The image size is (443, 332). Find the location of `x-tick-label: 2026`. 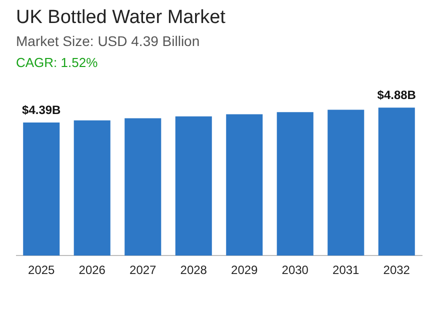

x-tick-label: 2026 is located at coordinates (92, 270).